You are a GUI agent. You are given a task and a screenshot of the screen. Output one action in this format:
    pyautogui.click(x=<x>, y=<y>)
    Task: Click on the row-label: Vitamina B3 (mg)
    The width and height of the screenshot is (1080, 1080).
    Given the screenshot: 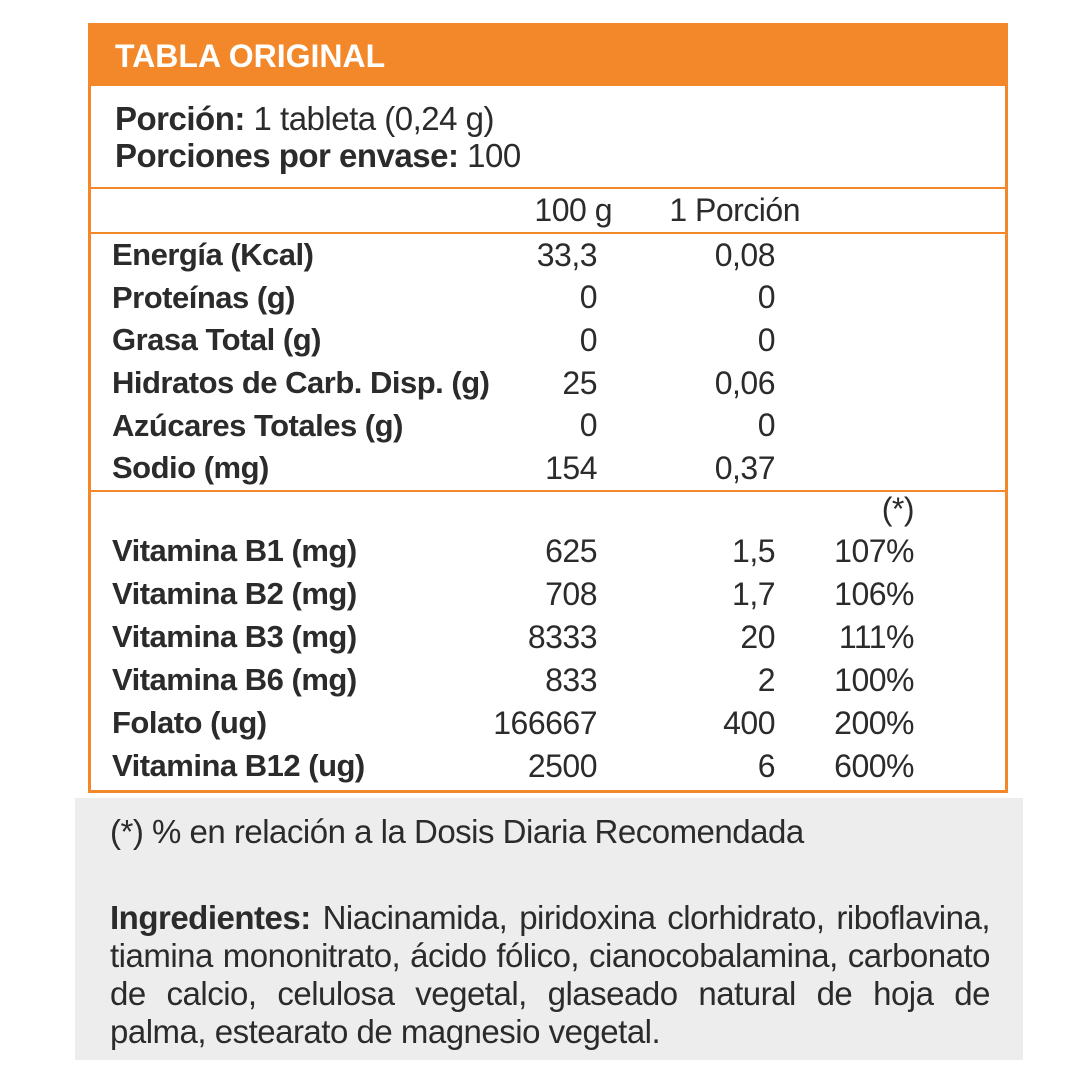 What is the action you would take?
    pyautogui.click(x=234, y=637)
    